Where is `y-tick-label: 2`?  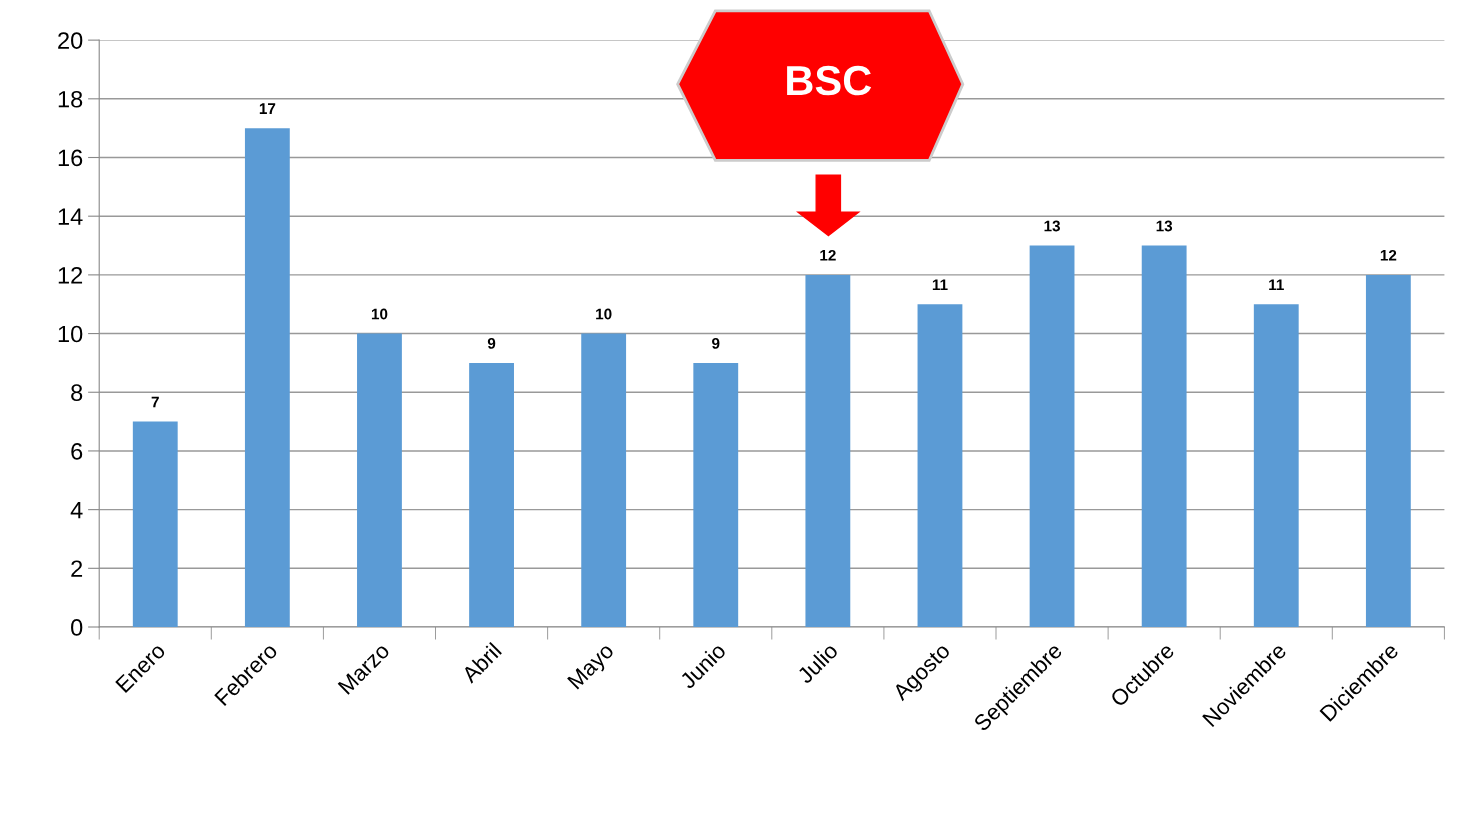
y-tick-label: 2 is located at coordinates (77, 568).